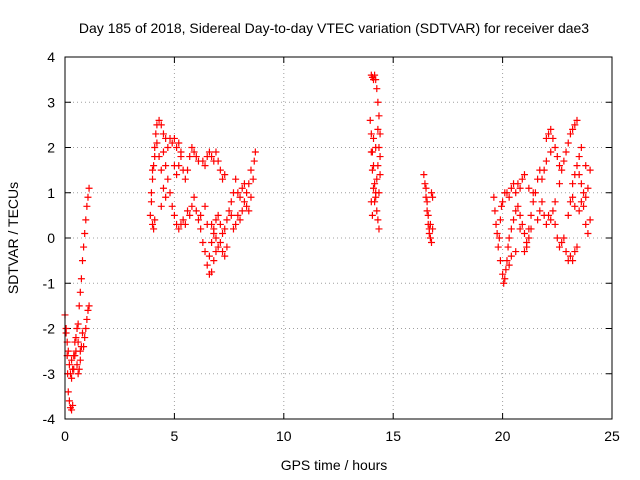 The image size is (640, 480). I want to click on y-tick-label: 1, so click(51, 193).